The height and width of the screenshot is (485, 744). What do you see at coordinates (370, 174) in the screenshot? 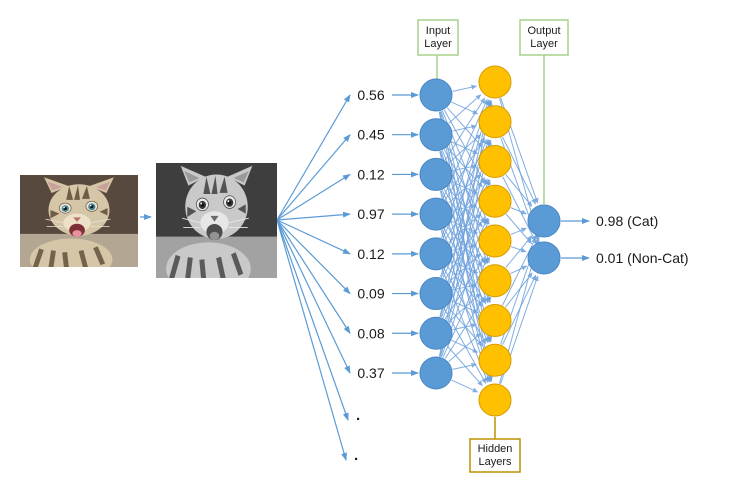
I see `input-value-label: 0.12` at bounding box center [370, 174].